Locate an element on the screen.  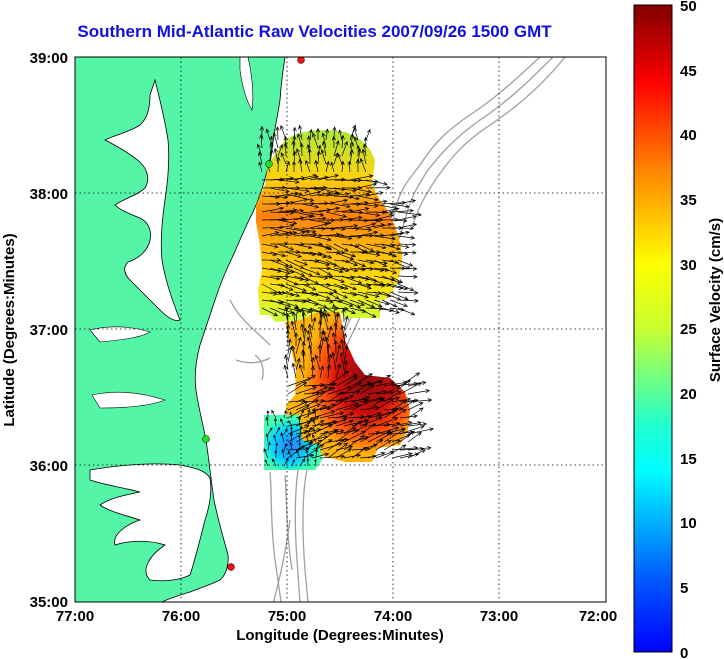
x-tick-label: 76:00 is located at coordinates (181, 616).